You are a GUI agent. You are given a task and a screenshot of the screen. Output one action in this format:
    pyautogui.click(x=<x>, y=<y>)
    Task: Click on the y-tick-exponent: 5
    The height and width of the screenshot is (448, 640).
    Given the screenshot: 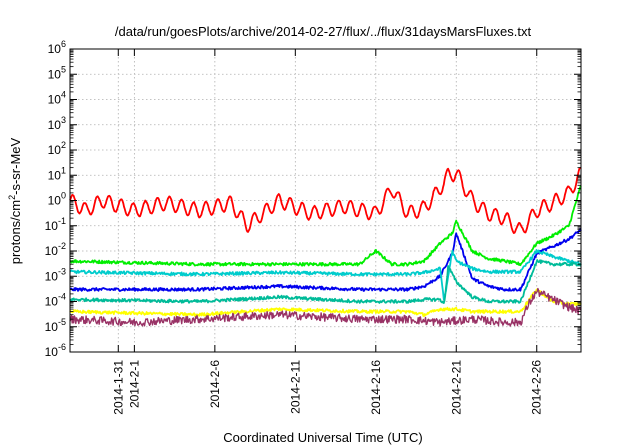 What is the action you would take?
    pyautogui.click(x=63, y=69)
    